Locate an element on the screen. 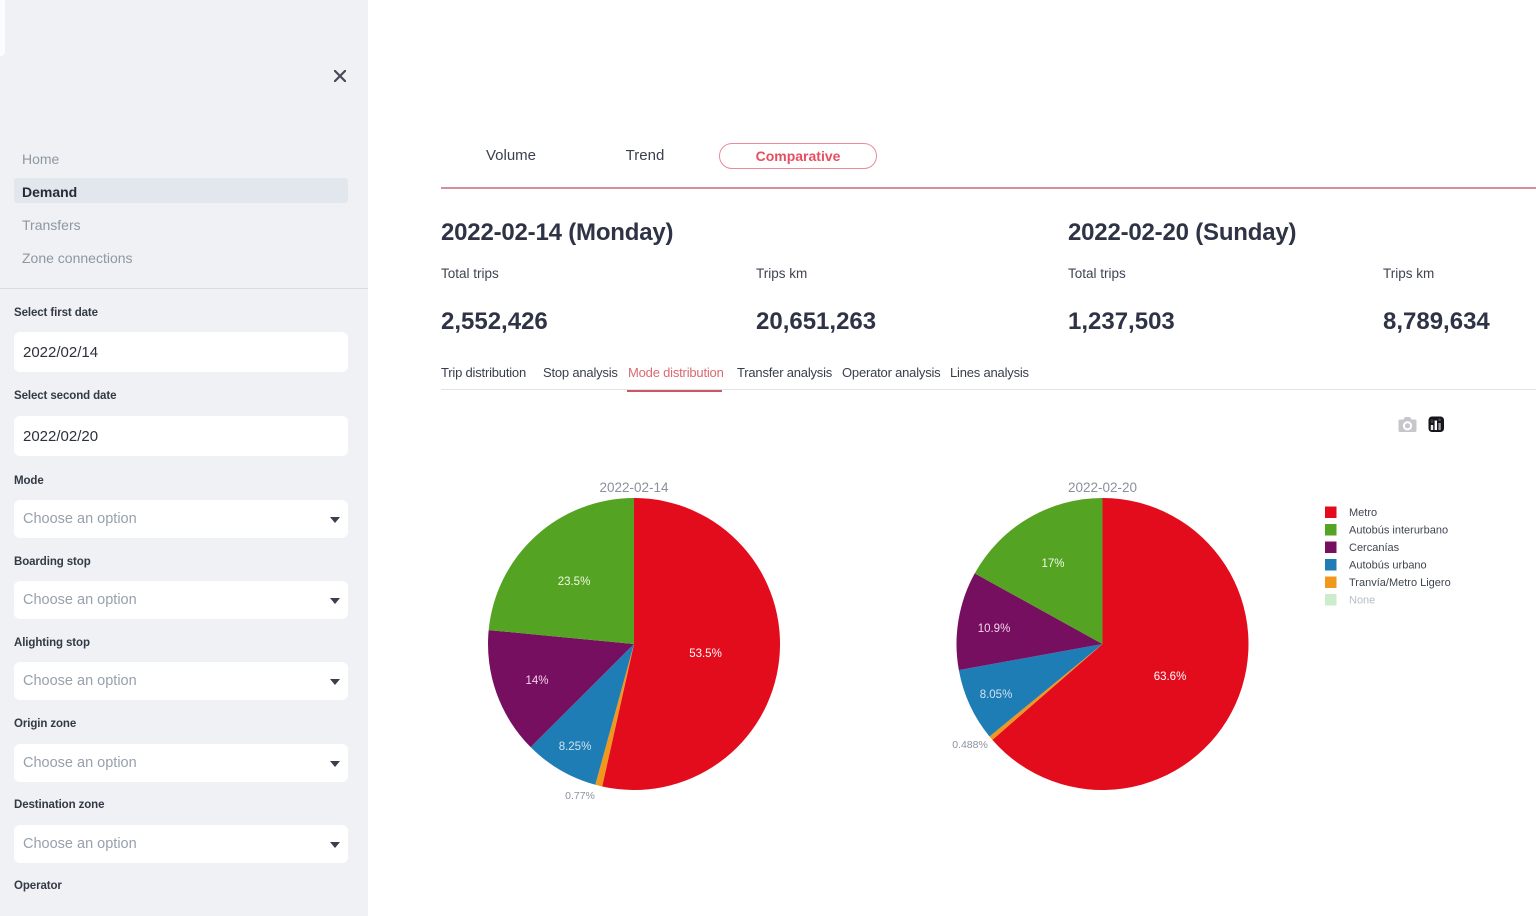 This screenshot has height=916, width=1536. svg-text: 23.5% is located at coordinates (574, 582).